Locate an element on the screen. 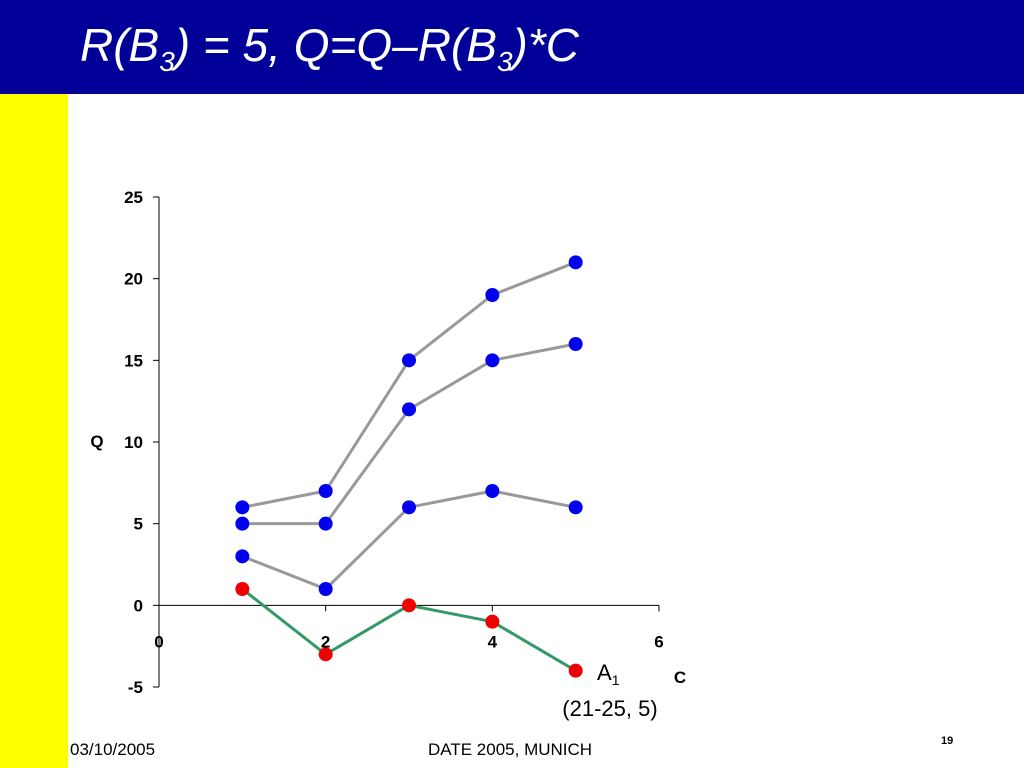 This screenshot has width=1024, height=768. title-bar: R(B3) = 5, Q=Q–R(B3)*C is located at coordinates (512, 47).